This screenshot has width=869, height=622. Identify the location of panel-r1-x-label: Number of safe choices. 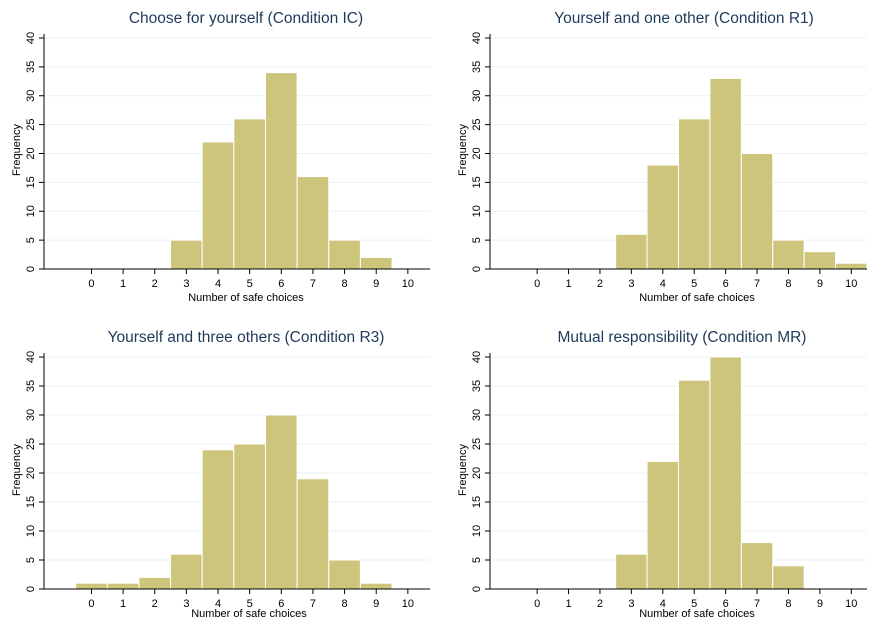
(697, 298).